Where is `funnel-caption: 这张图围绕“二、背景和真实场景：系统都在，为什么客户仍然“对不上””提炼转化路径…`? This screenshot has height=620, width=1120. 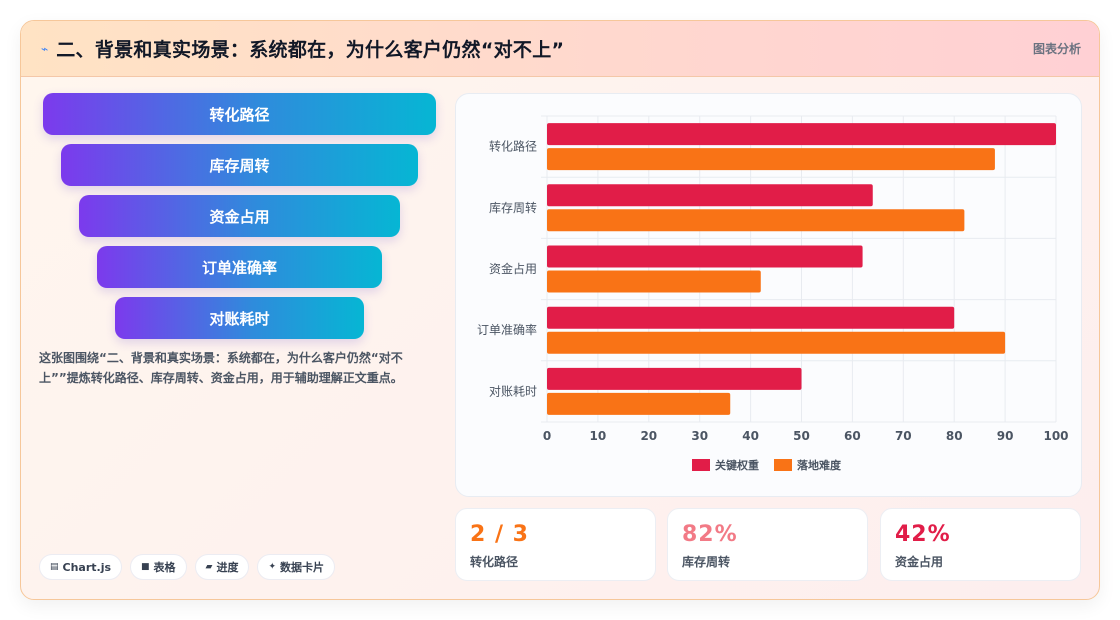 funnel-caption: 这张图围绕“二、背景和真实场景：系统都在，为什么客户仍然“对不上””提炼转化路径… is located at coordinates (221, 368).